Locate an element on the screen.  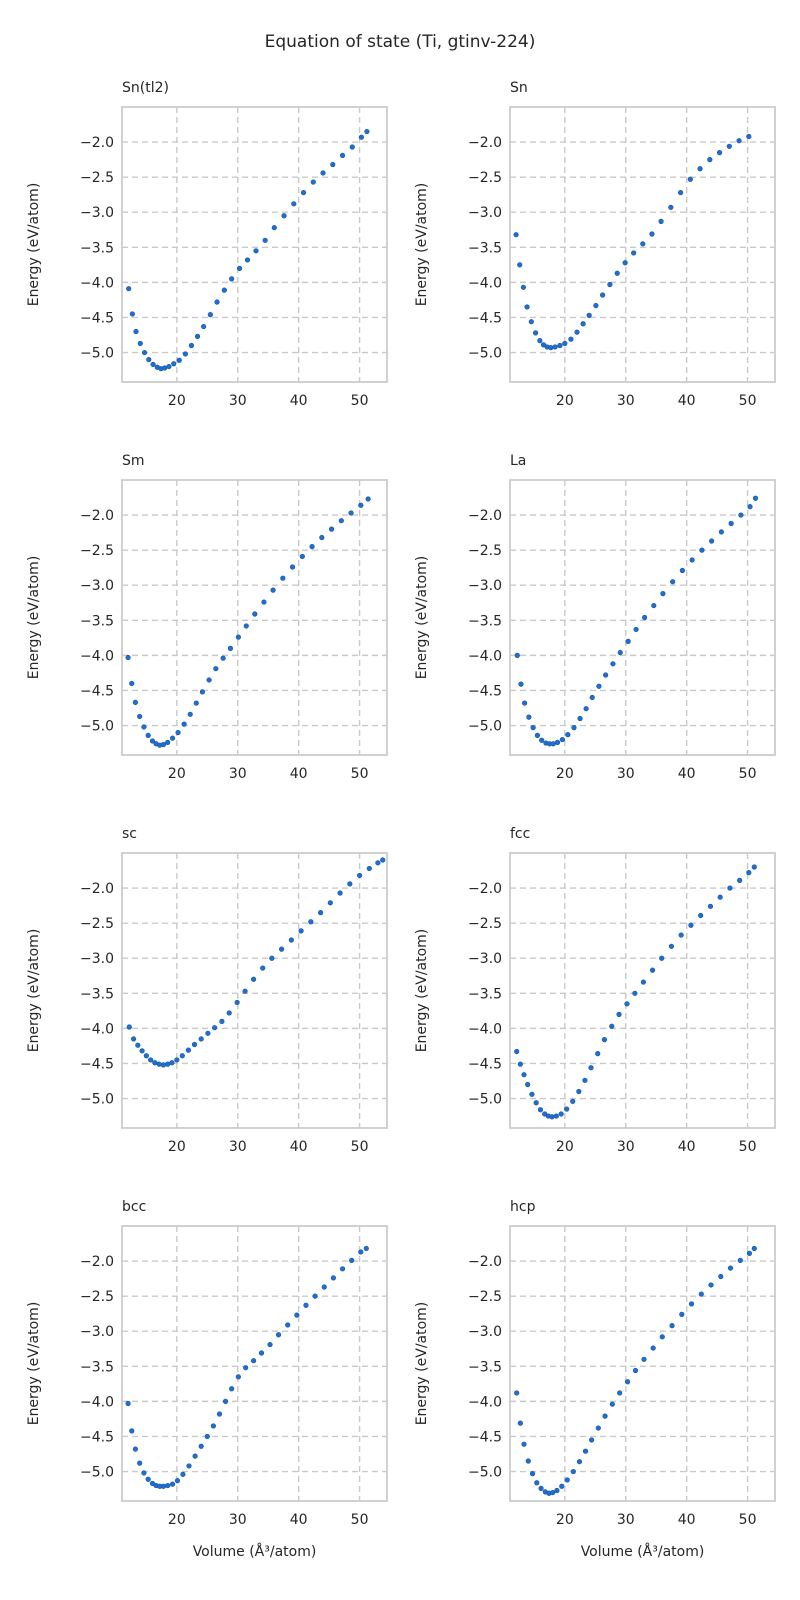
y-axis-label: Energy (eV/atom) is located at coordinates (34, 618).